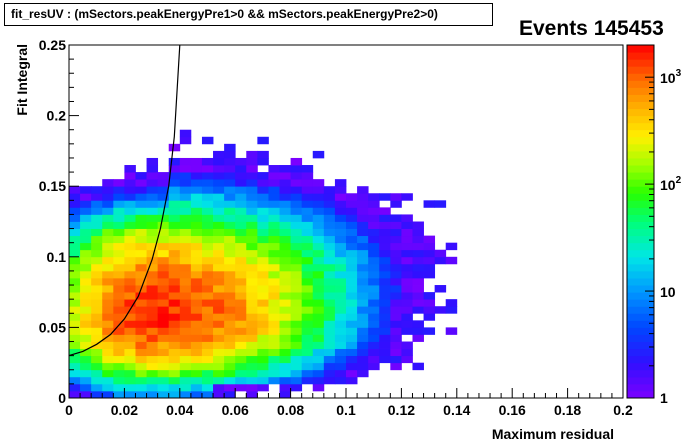 This screenshot has height=444, width=692. I want to click on x-tick-label: 0.2, so click(623, 410).